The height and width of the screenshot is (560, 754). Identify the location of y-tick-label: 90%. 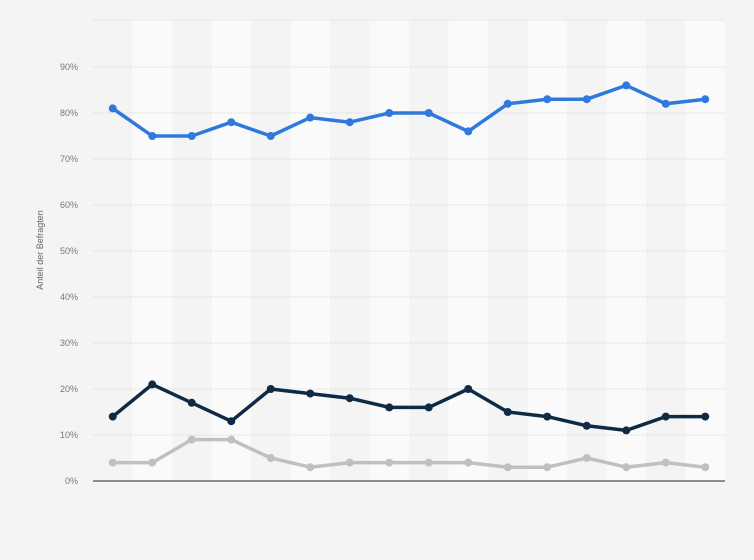
(69, 67).